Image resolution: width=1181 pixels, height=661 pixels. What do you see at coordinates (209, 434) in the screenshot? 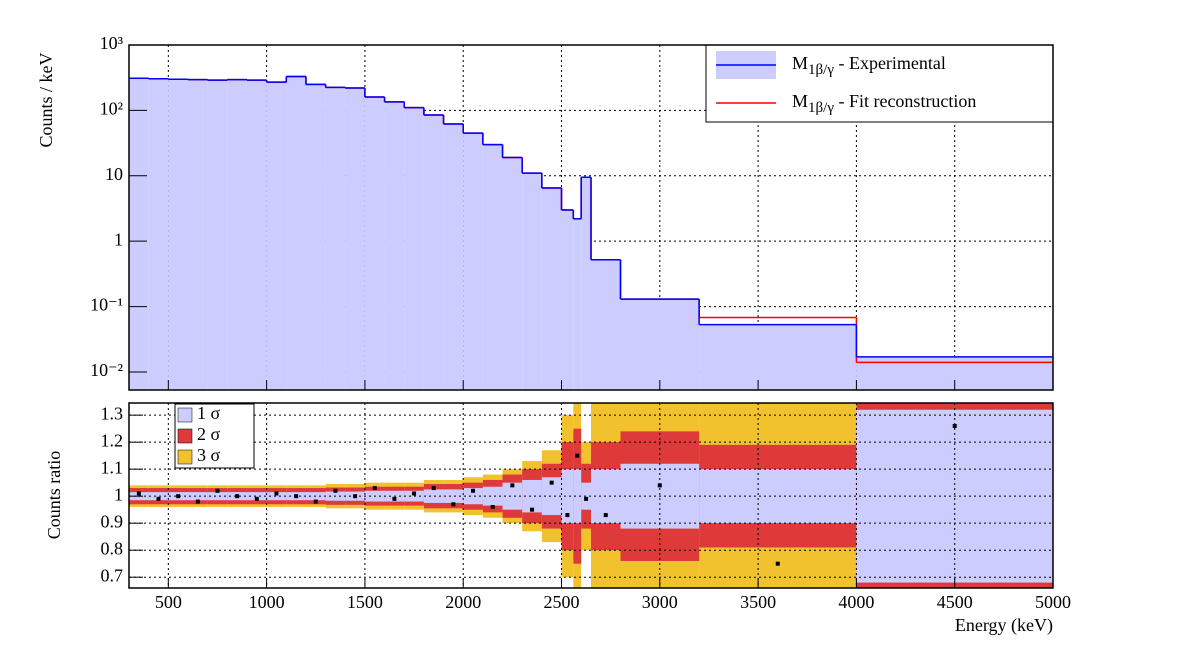
I see `legend-label: 2 σ` at bounding box center [209, 434].